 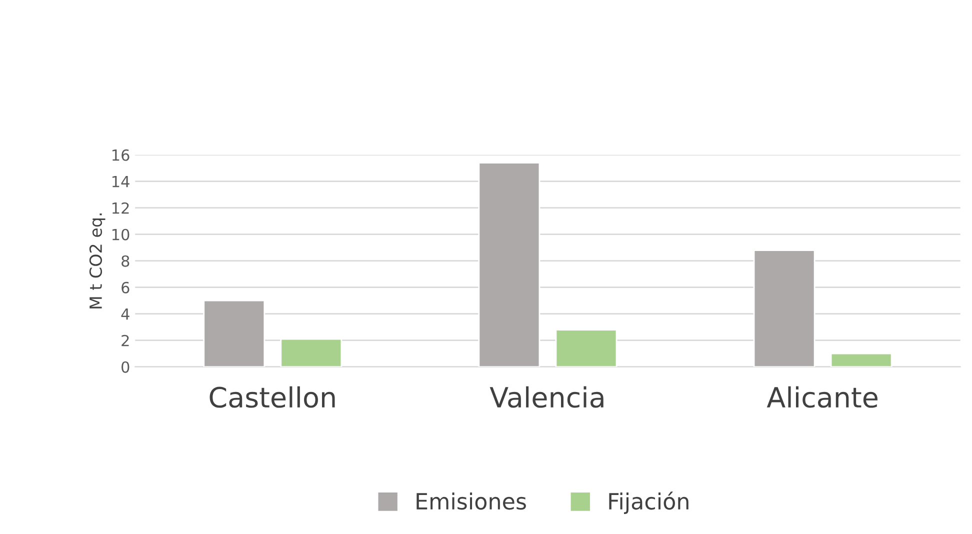 I want to click on y-axis-title: M t CO2 eq., so click(x=97, y=261).